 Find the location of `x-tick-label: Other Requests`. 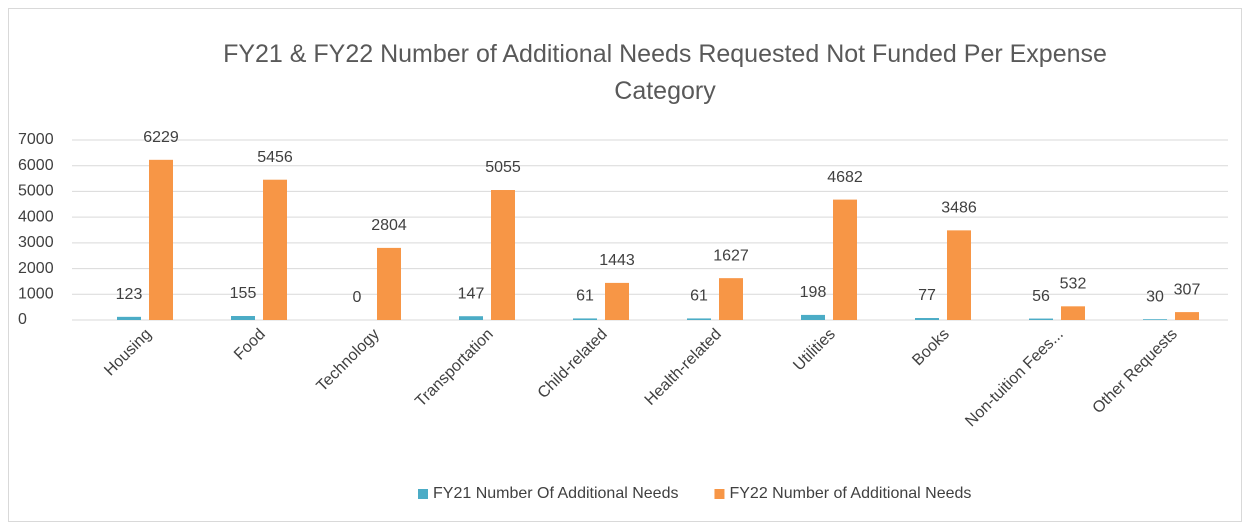

x-tick-label: Other Requests is located at coordinates (1135, 371).